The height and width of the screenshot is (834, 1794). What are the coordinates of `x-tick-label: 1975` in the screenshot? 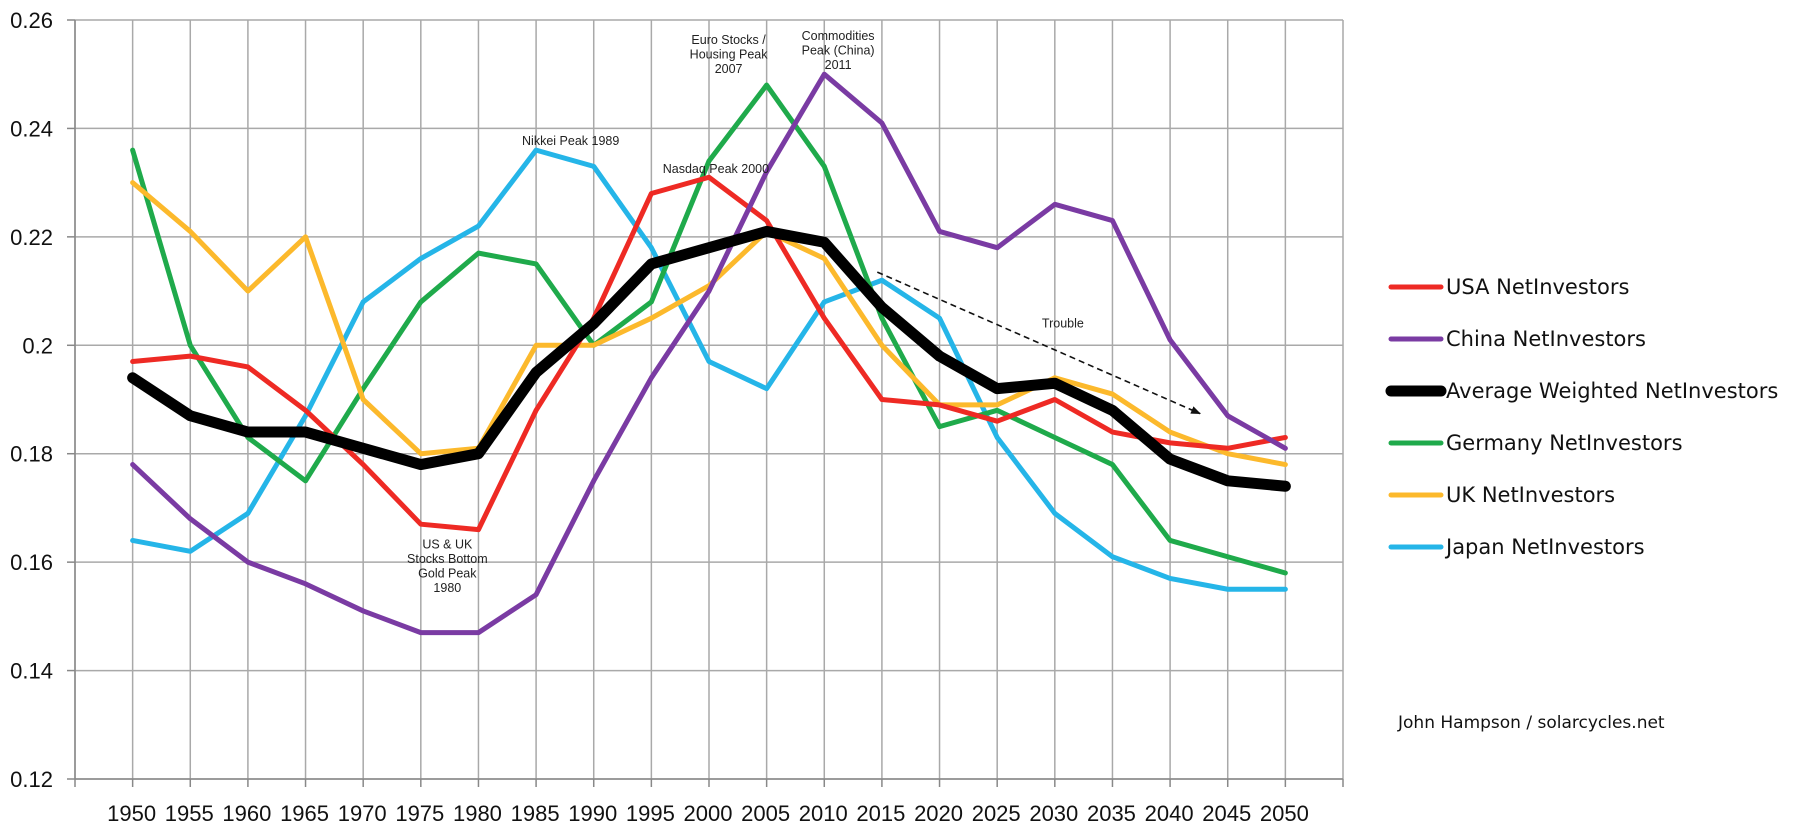 It's located at (419, 813).